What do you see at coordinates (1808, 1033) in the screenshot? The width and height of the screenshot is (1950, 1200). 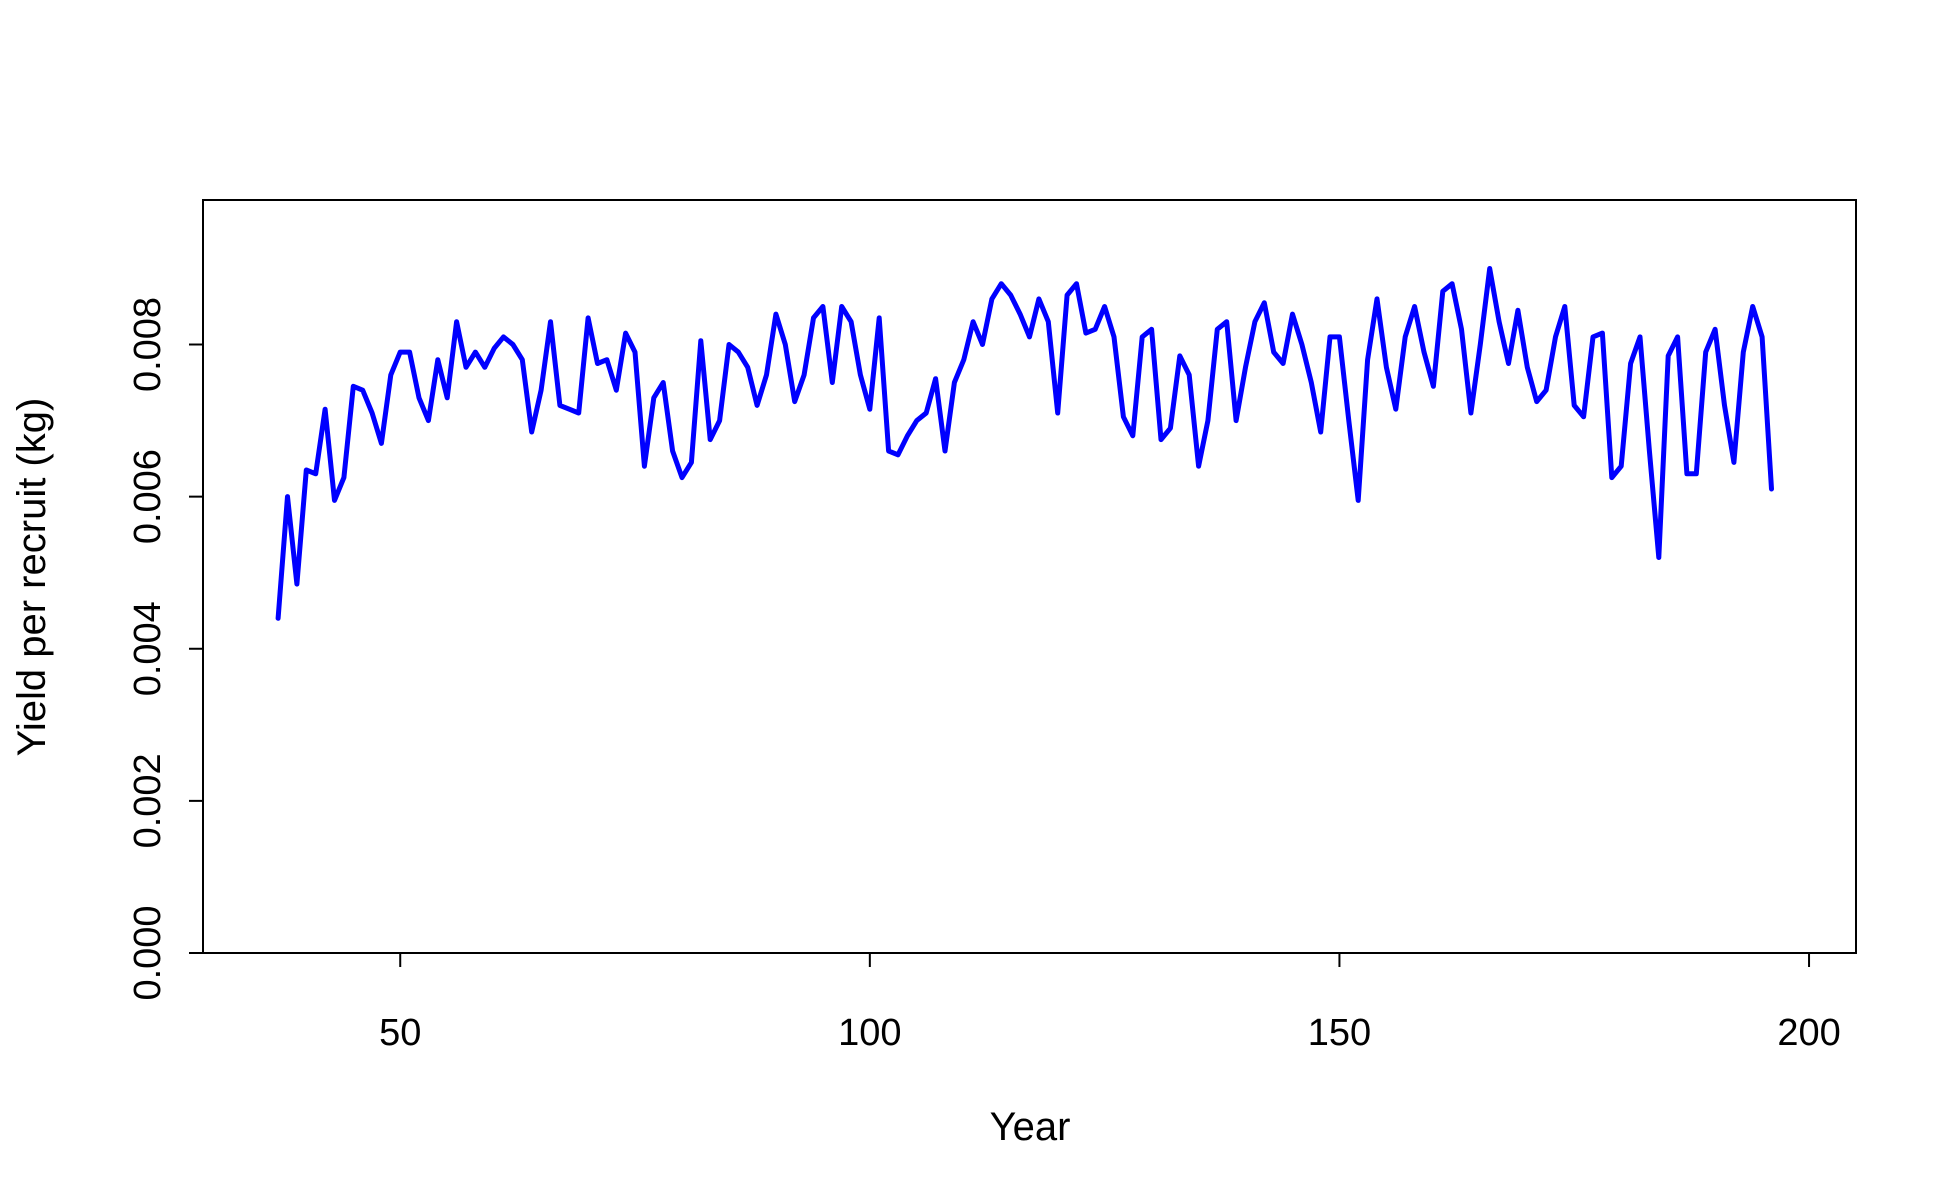 I see `x-tick-label: 200` at bounding box center [1808, 1033].